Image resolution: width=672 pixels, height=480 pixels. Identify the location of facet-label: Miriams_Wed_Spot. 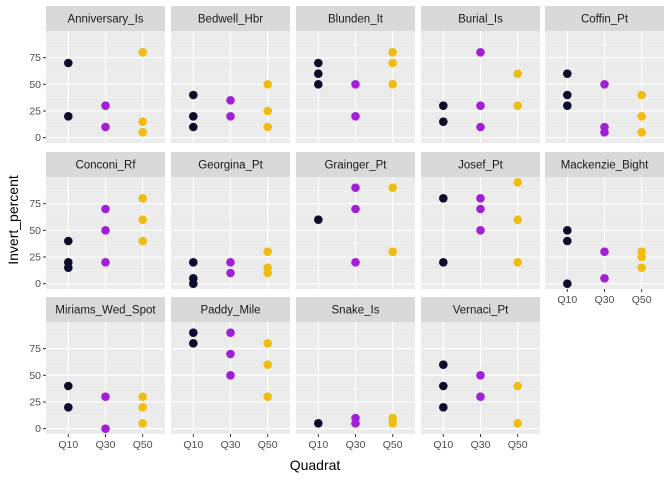
(105, 311).